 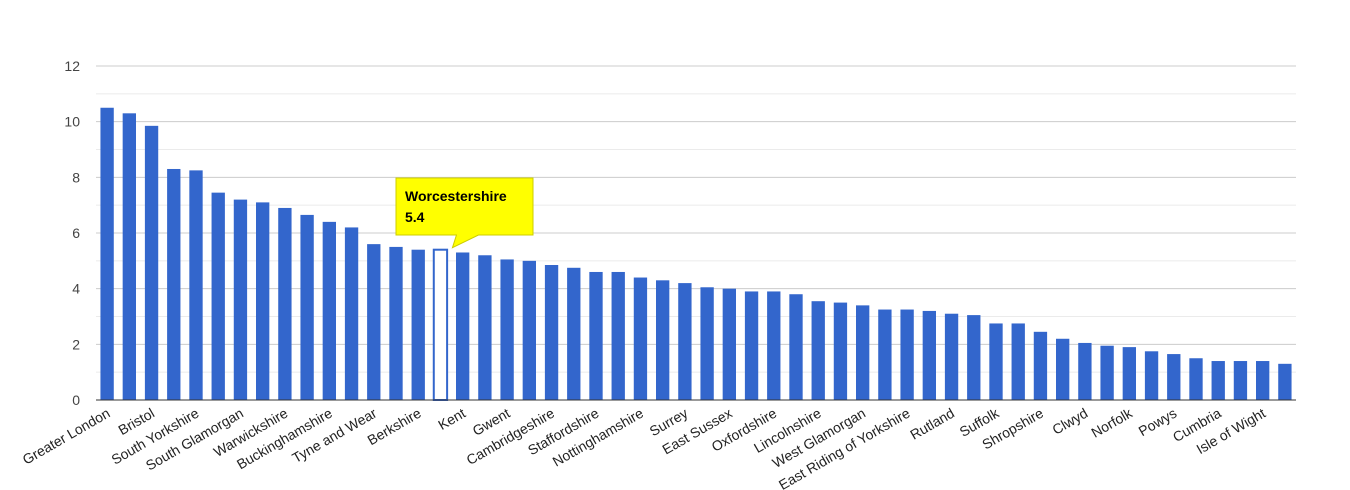 What do you see at coordinates (1069, 421) in the screenshot?
I see `x-tick-label: Clwyd` at bounding box center [1069, 421].